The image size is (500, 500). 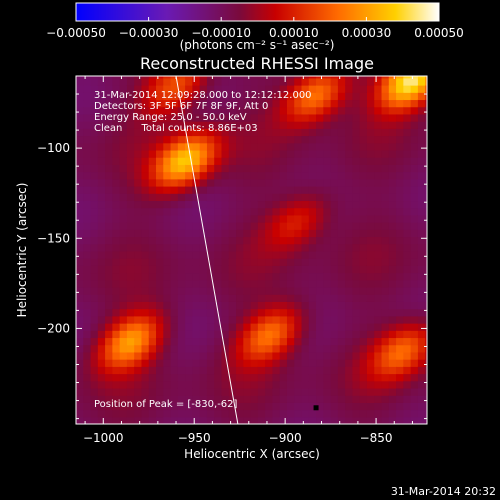 I want to click on solar-limb-line, so click(x=207, y=250).